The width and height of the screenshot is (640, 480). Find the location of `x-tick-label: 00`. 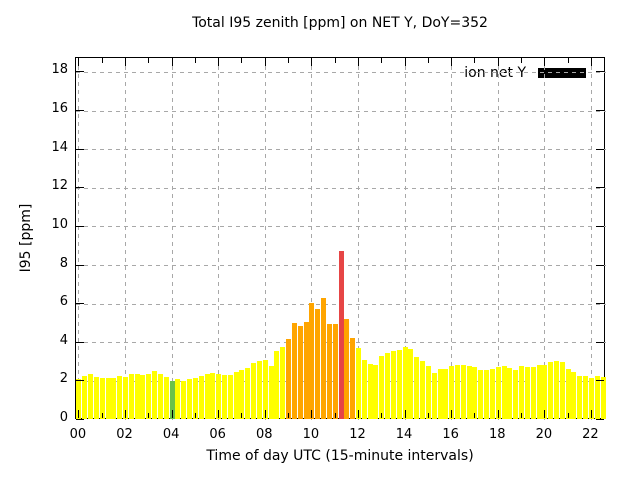

x-tick-label: 00 is located at coordinates (78, 434).